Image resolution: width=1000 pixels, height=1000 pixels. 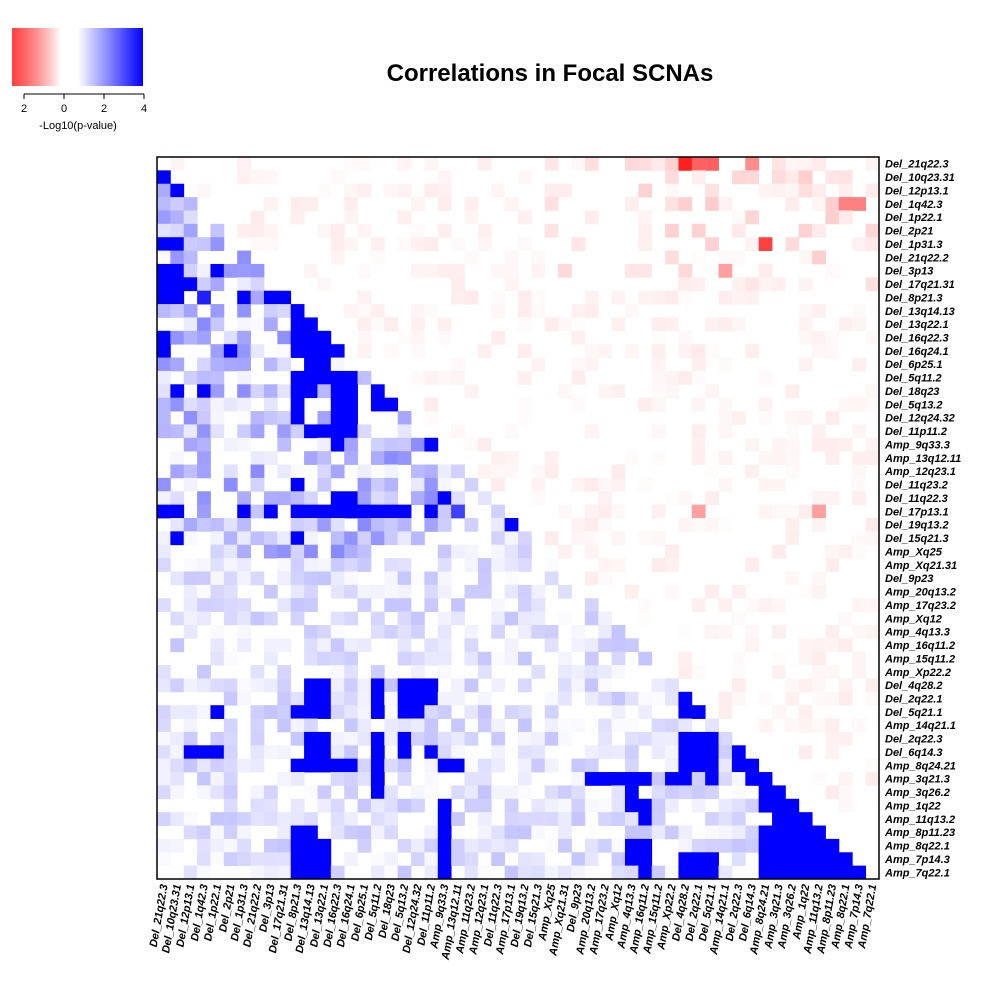 I want to click on row-label: Del_17q21.31, so click(x=920, y=285).